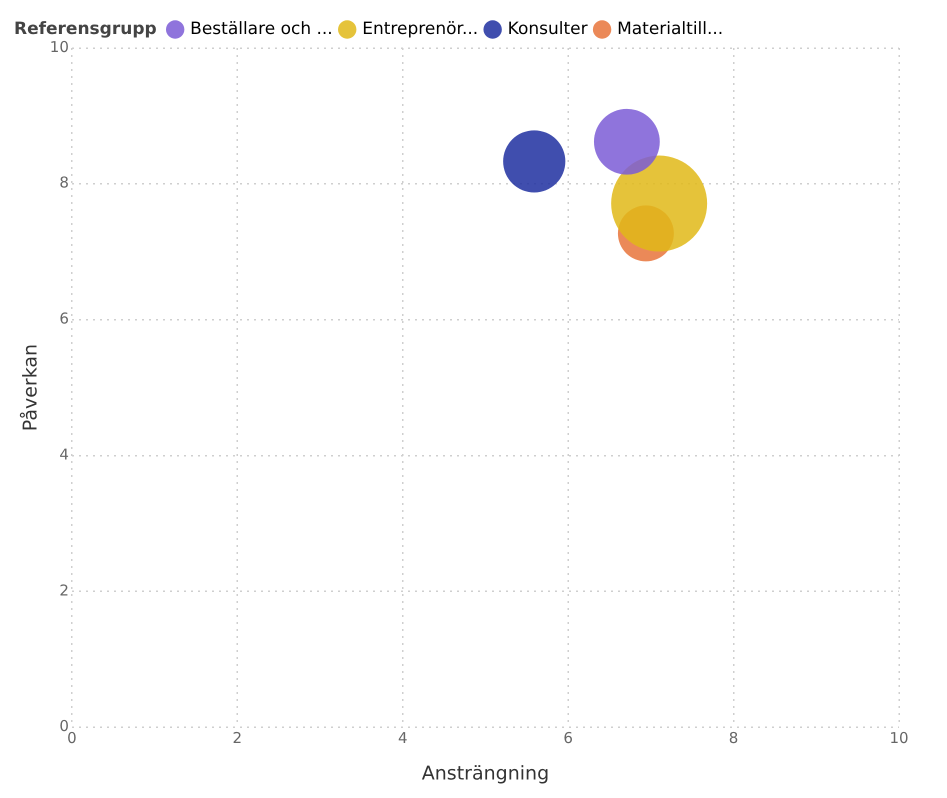 This screenshot has height=798, width=947. I want to click on y-tick-label: 2, so click(64, 590).